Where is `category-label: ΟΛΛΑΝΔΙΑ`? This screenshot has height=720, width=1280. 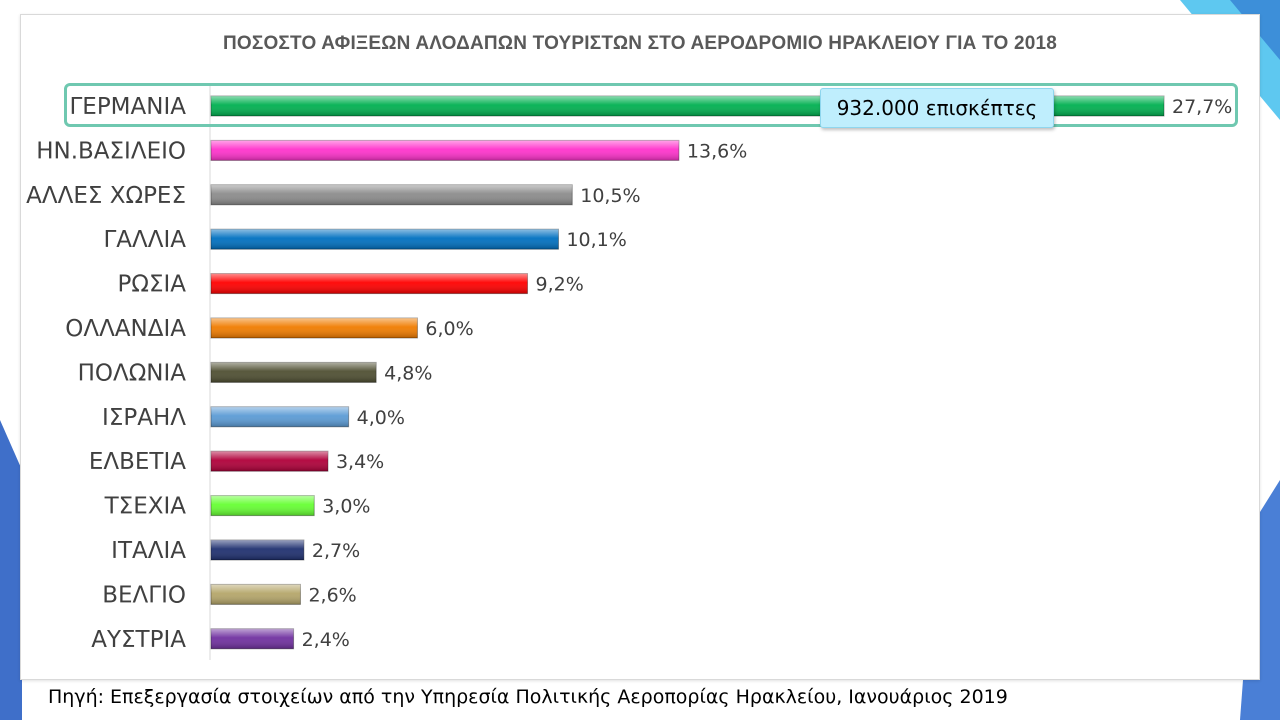
category-label: ΟΛΛΑΝΔΙΑ is located at coordinates (125, 329).